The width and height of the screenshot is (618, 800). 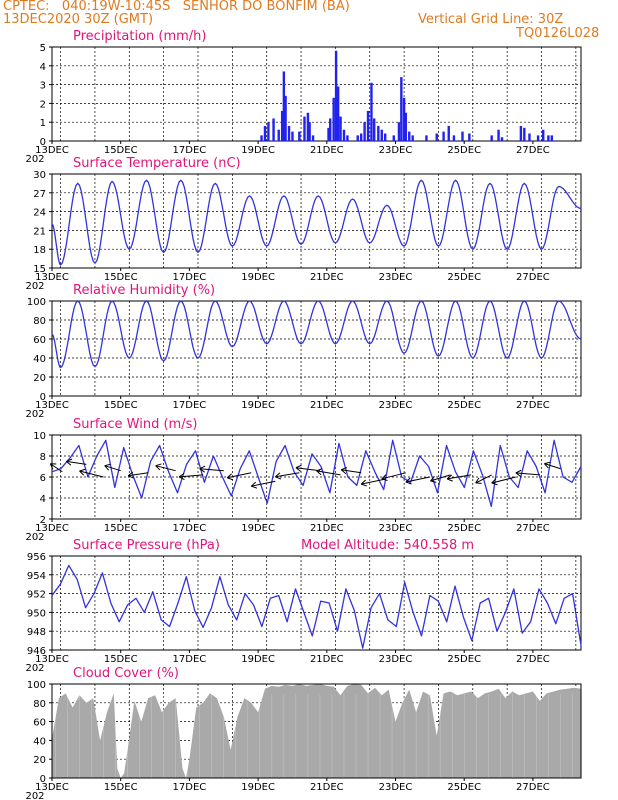 I want to click on panel-title: Cloud Cover (%), so click(x=126, y=673).